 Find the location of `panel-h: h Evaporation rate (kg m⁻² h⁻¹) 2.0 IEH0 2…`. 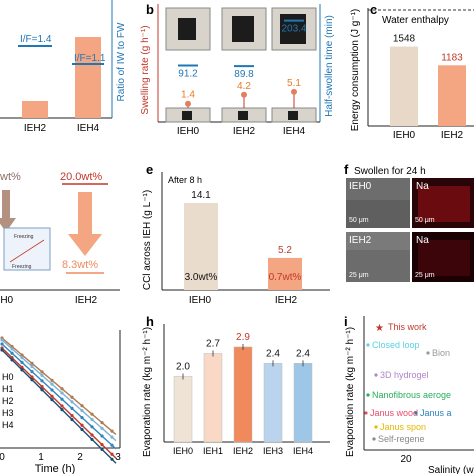

panel-h: h Evaporation rate (kg m⁻² h⁻¹) 2.0 IEH0 2… is located at coordinates (236, 385).